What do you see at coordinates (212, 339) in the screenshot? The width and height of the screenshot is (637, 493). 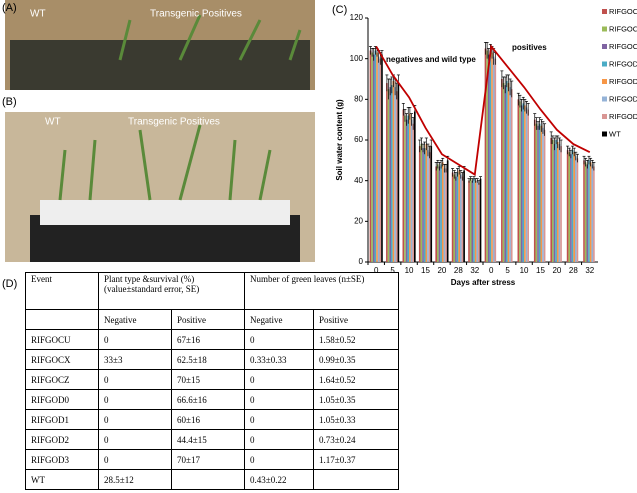 I see `table-row: RIFGOCU 0 67±16 0 1.58±0.52` at bounding box center [212, 339].